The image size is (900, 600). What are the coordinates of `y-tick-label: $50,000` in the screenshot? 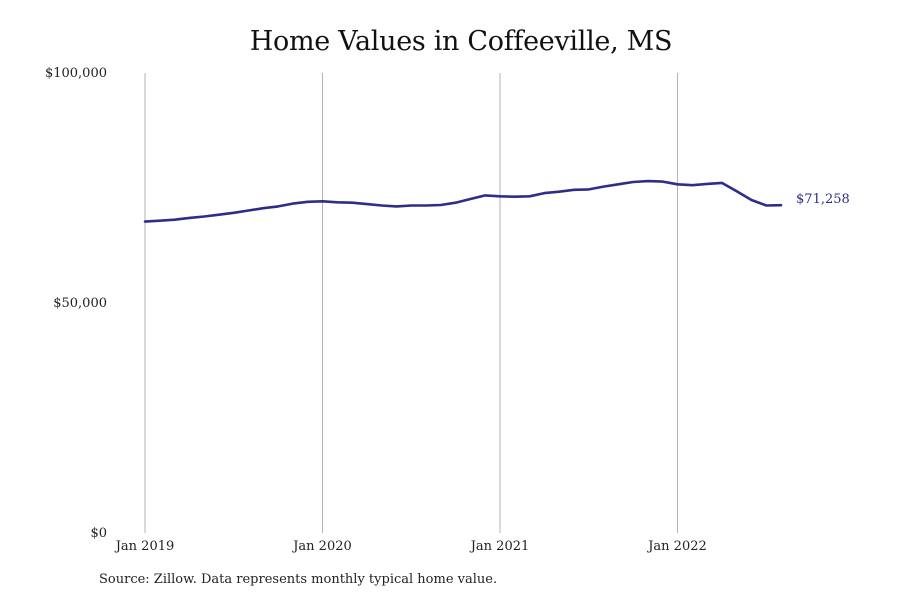 It's located at (80, 303).